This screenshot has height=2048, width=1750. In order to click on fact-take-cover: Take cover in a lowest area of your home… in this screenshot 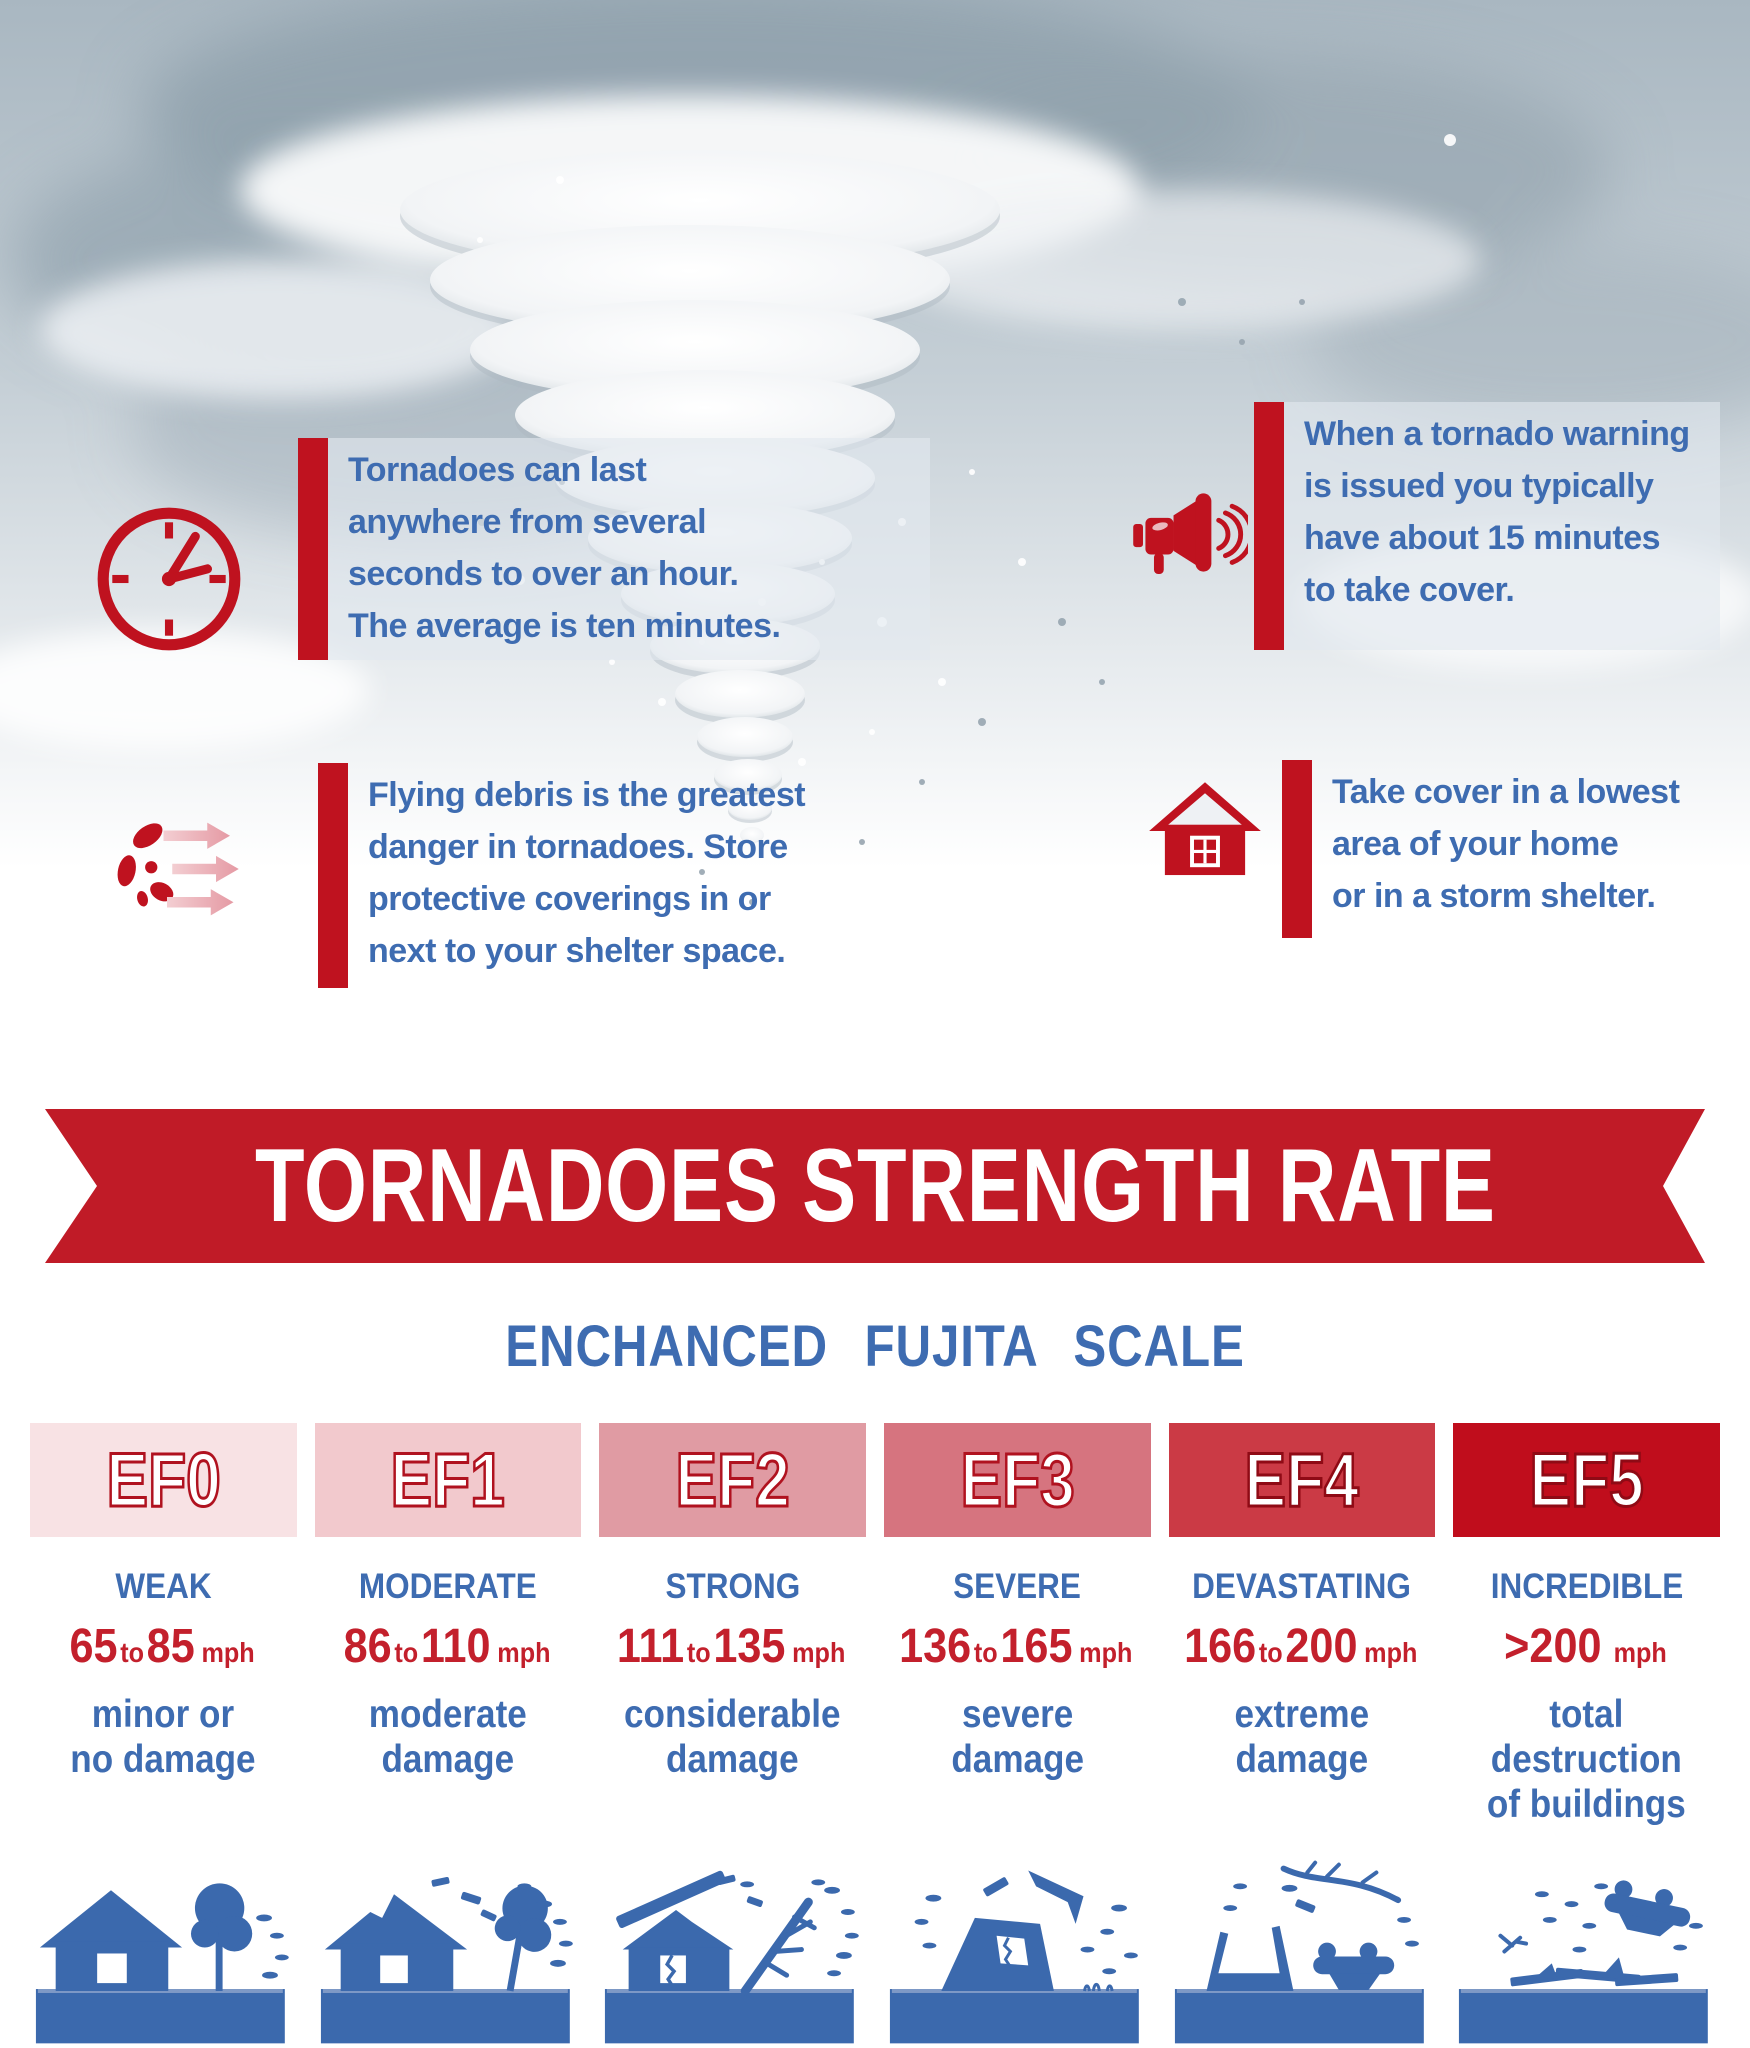, I will do `click(1433, 849)`.